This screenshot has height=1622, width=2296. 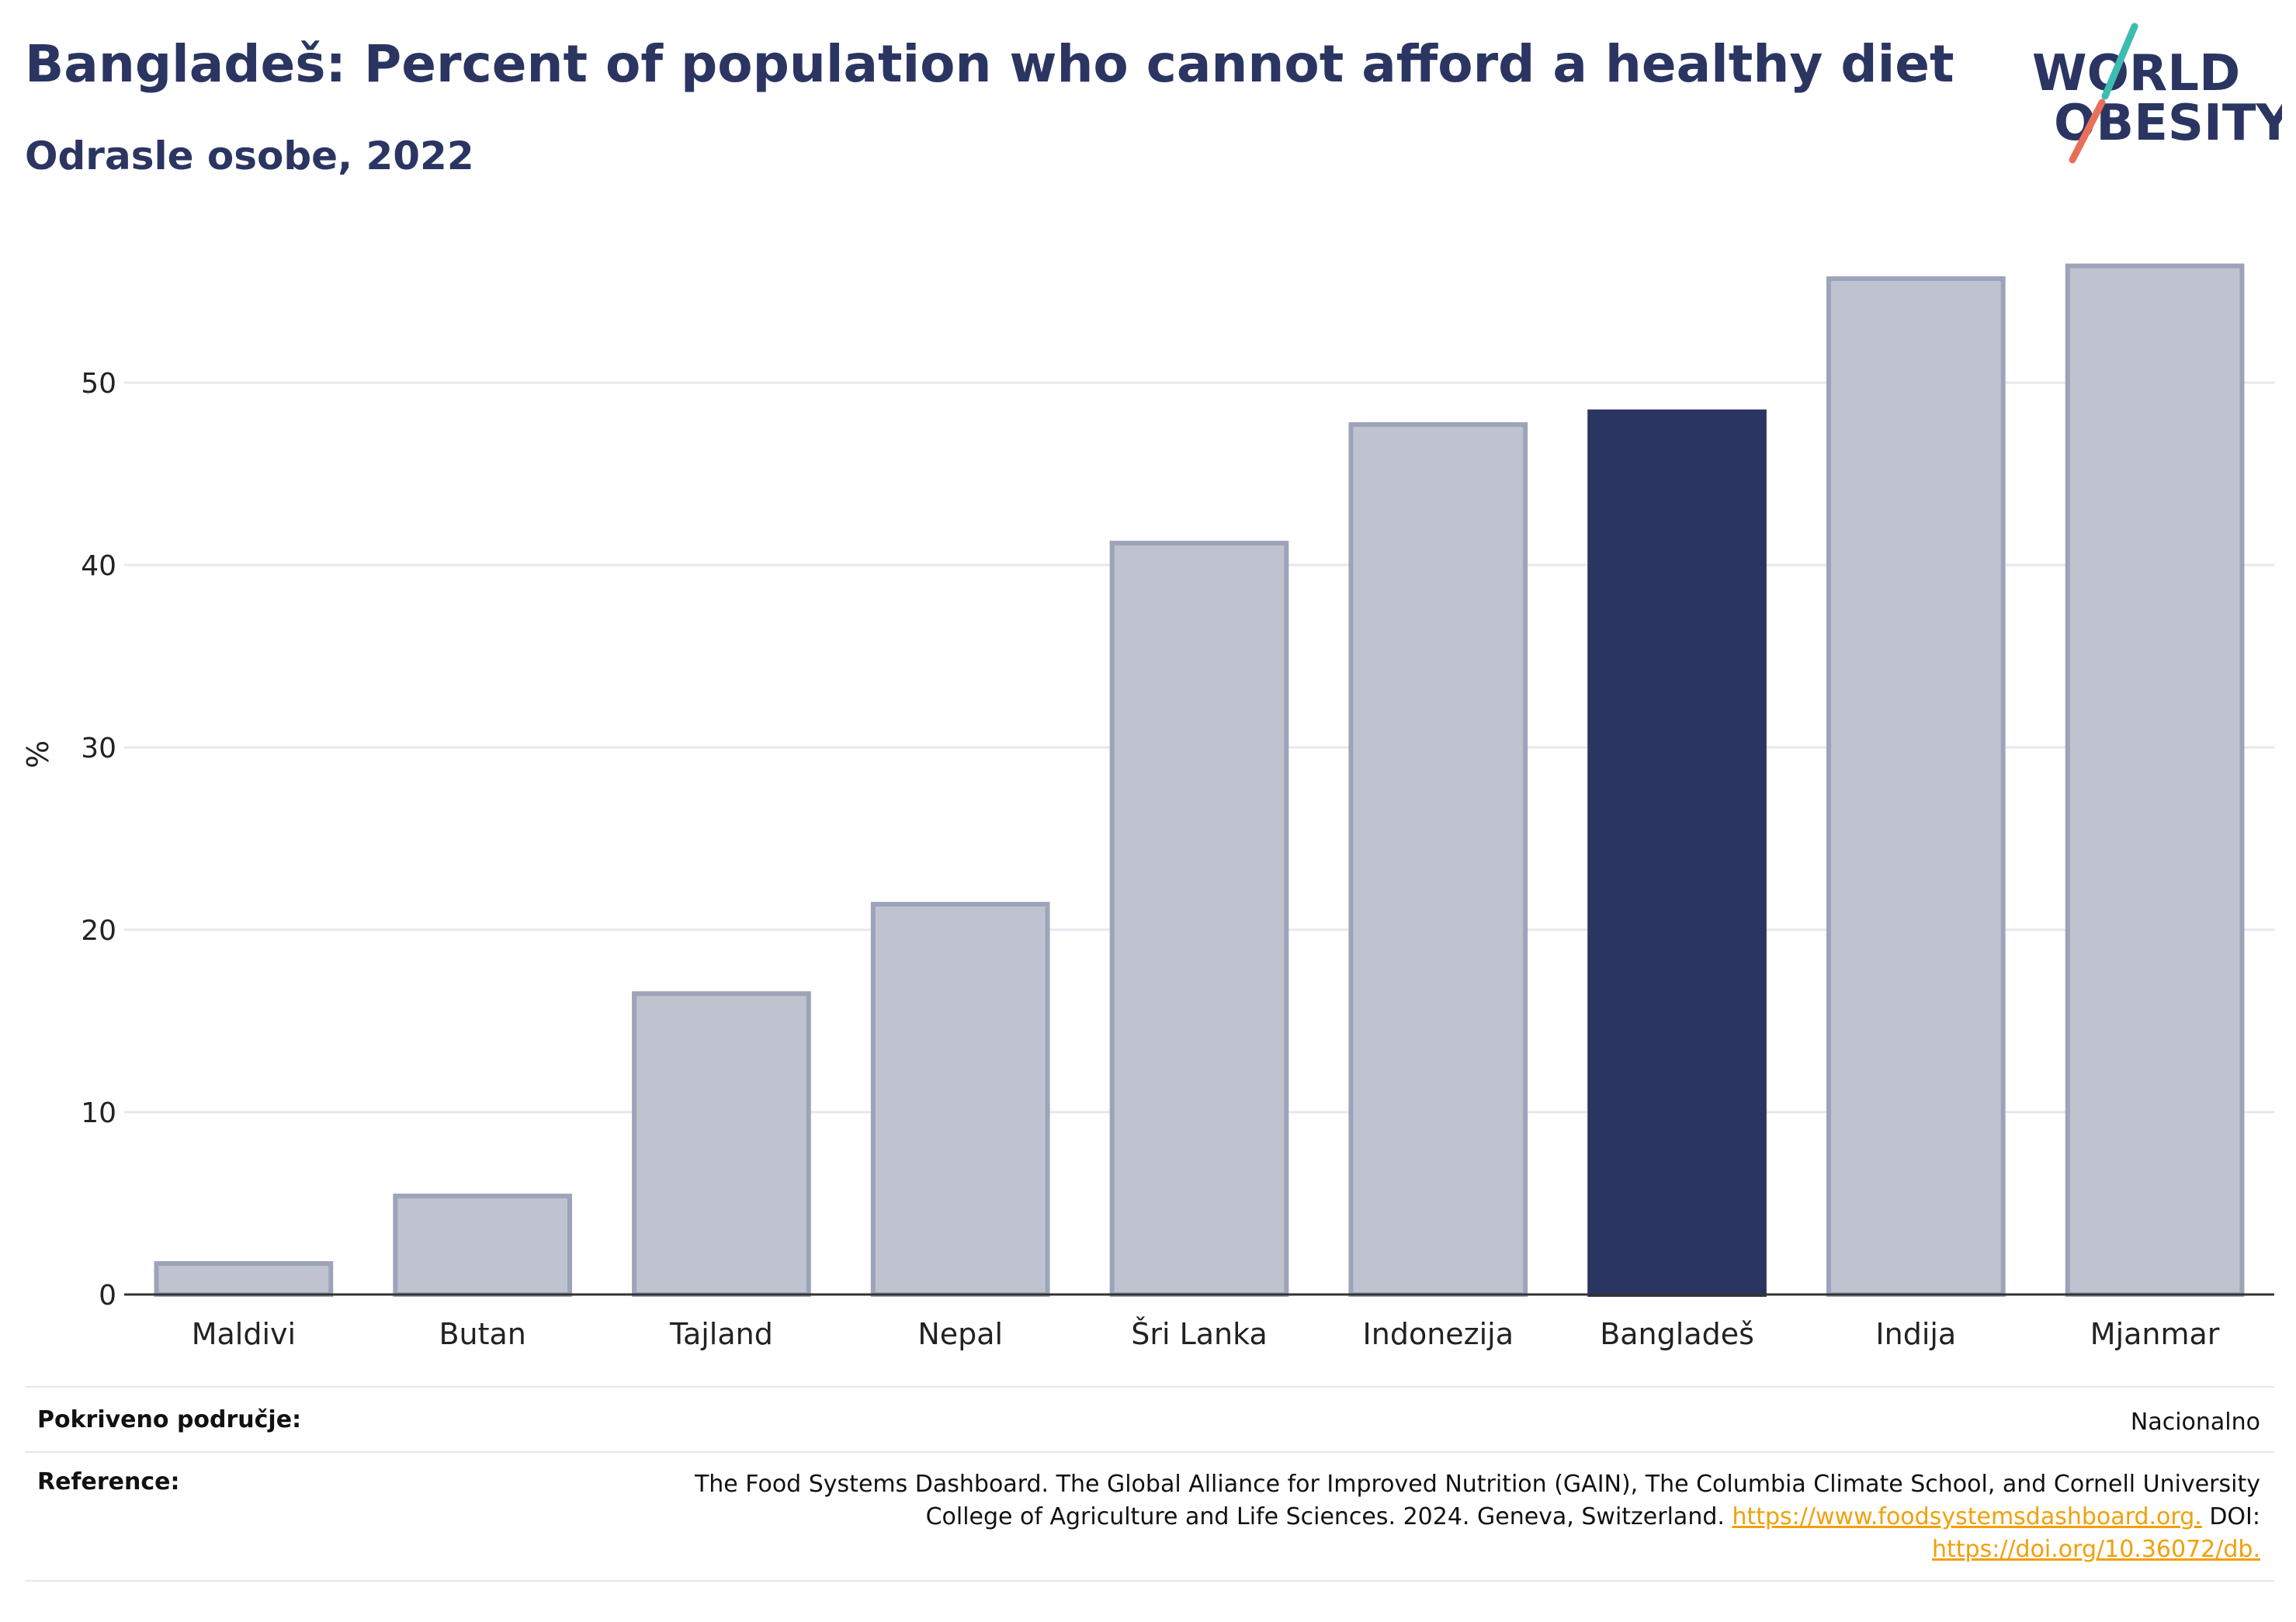 I want to click on bar-nepal, so click(x=960, y=1099).